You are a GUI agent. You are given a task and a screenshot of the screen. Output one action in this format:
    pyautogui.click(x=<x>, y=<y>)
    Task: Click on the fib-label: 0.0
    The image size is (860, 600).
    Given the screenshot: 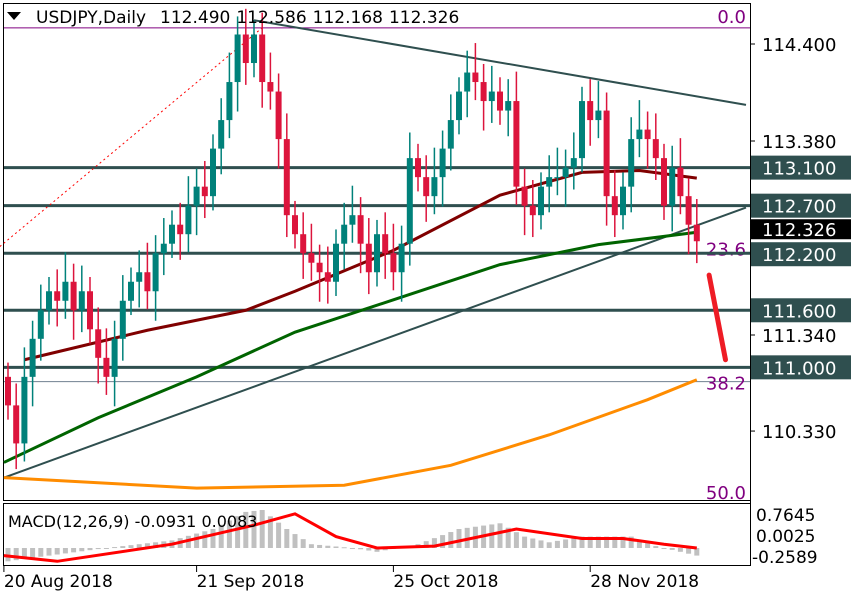 What is the action you would take?
    pyautogui.click(x=731, y=17)
    